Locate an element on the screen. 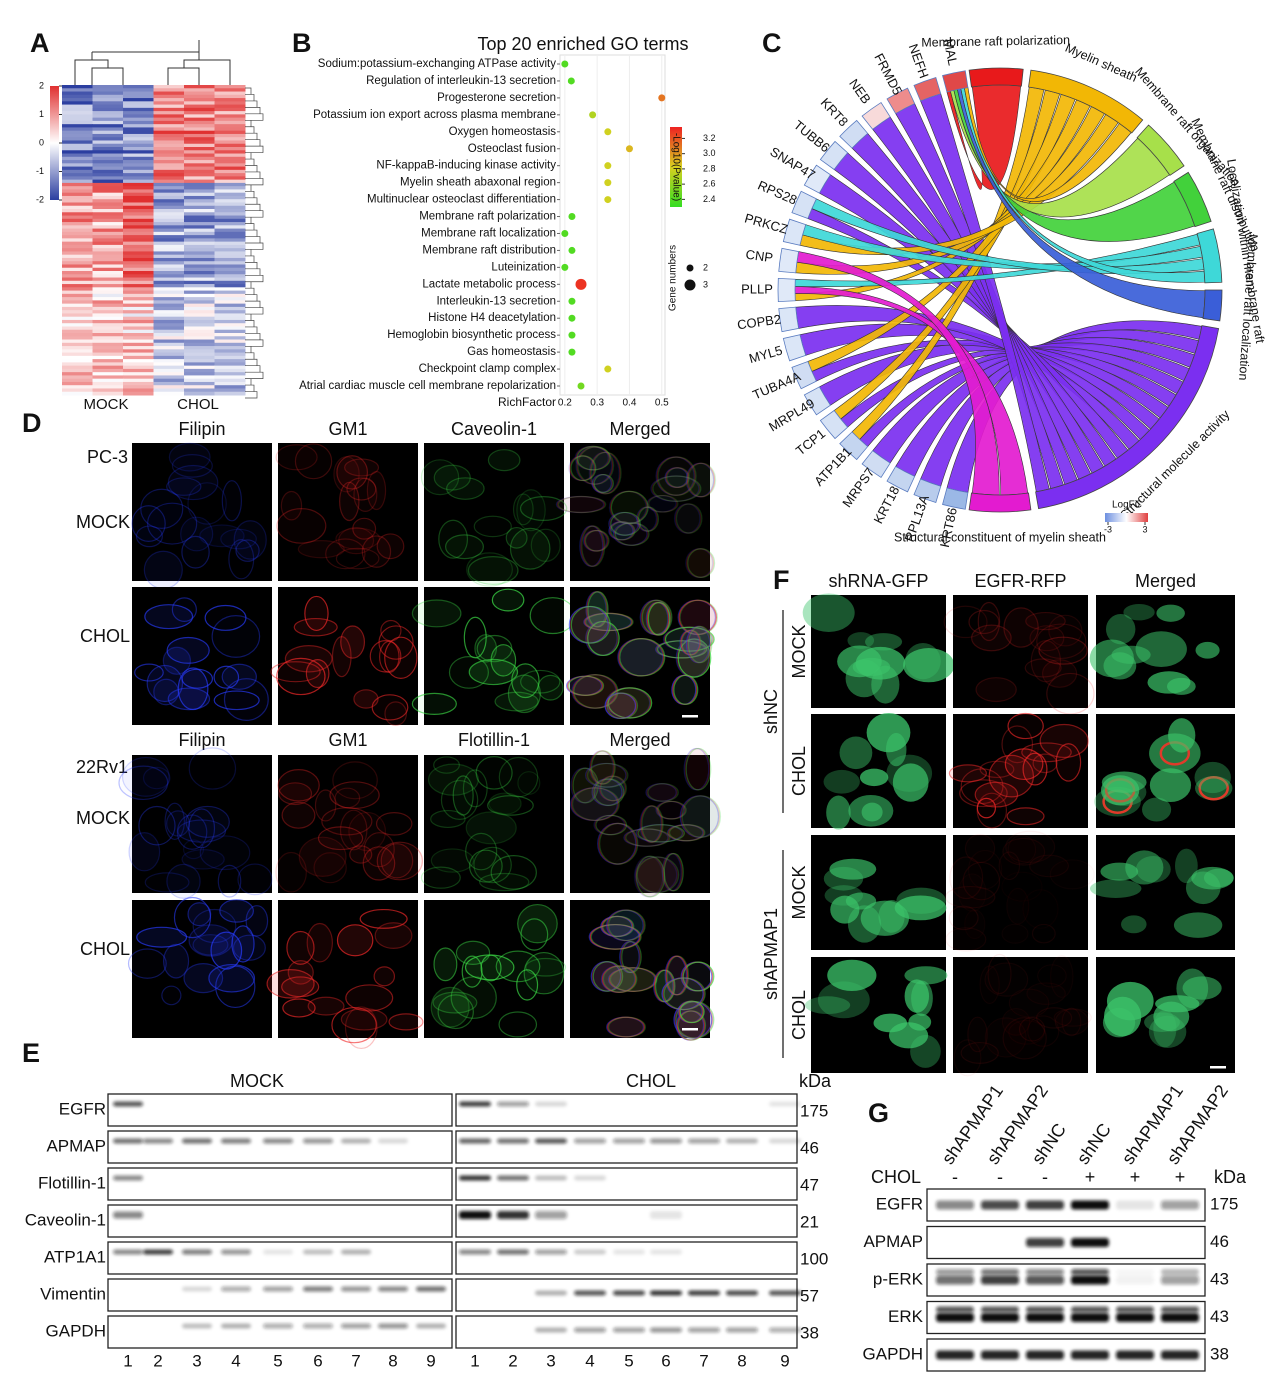 The height and width of the screenshot is (1388, 1275). term-label: Hemoglobin biosynthetic process is located at coordinates (471, 335).